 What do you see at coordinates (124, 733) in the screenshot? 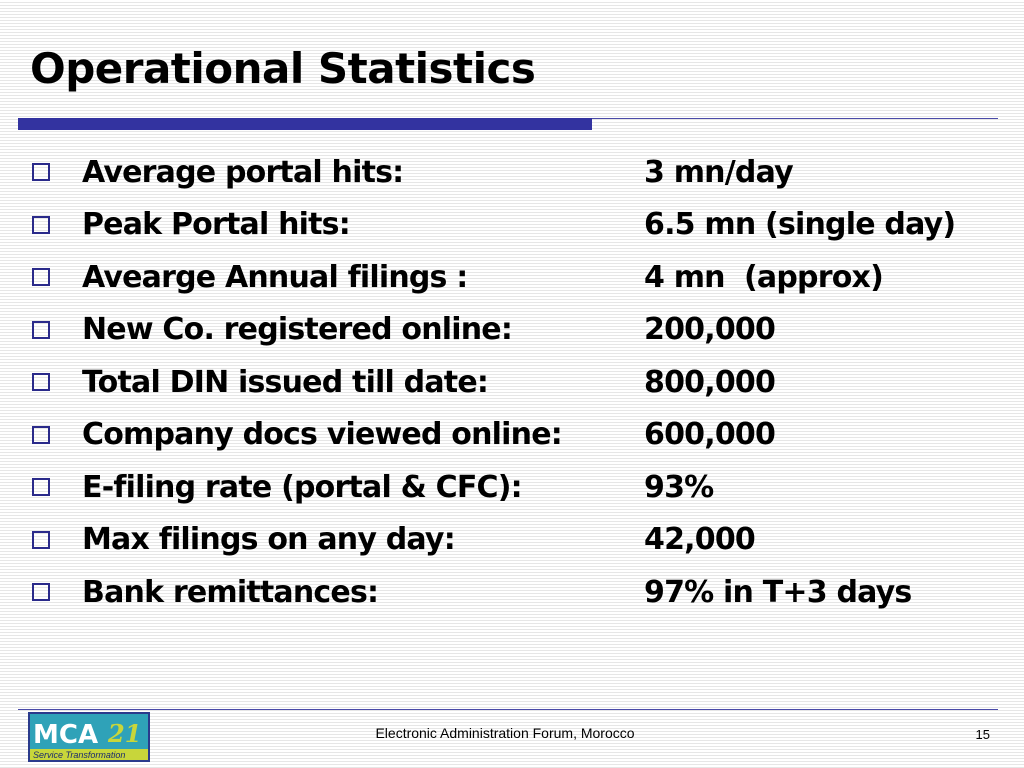
I see `logo-number: 21` at bounding box center [124, 733].